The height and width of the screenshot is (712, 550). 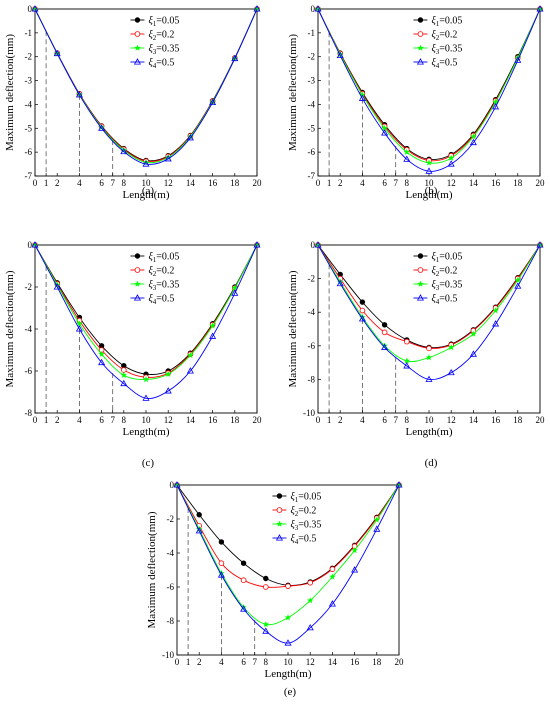 I want to click on x-tick-label: 4, so click(x=221, y=662).